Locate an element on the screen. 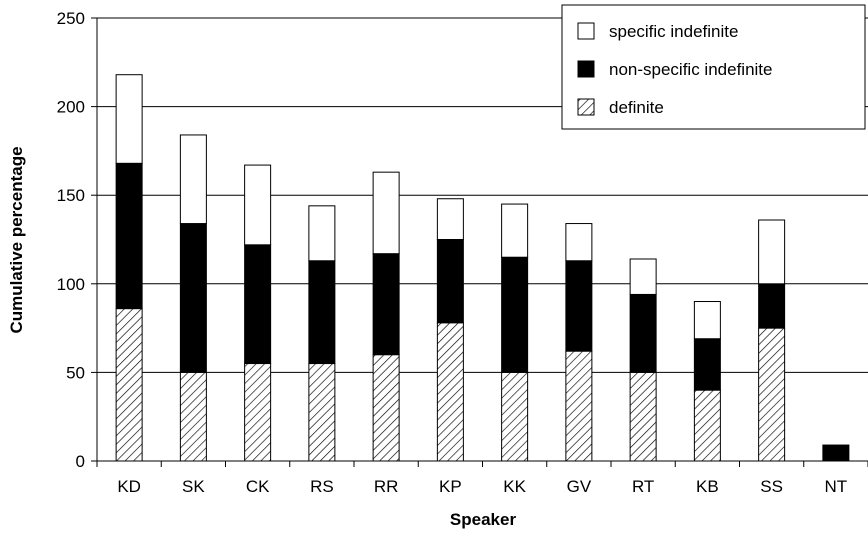 The width and height of the screenshot is (868, 536). x-tick-label: KB is located at coordinates (707, 486).